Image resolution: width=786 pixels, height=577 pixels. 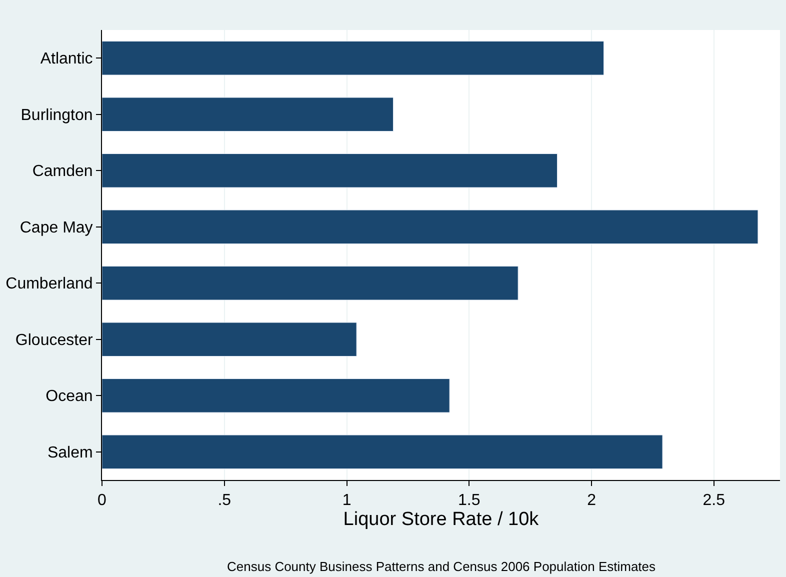 I want to click on x-tick-label: 0, so click(x=102, y=501).